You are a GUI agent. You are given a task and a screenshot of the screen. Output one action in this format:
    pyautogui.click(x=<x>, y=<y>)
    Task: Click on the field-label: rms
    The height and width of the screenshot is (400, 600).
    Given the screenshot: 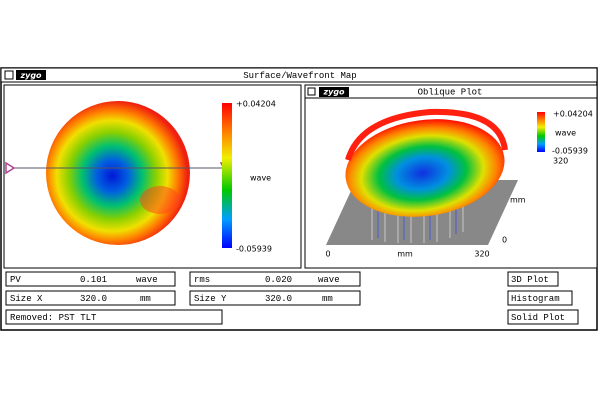 What is the action you would take?
    pyautogui.click(x=202, y=280)
    